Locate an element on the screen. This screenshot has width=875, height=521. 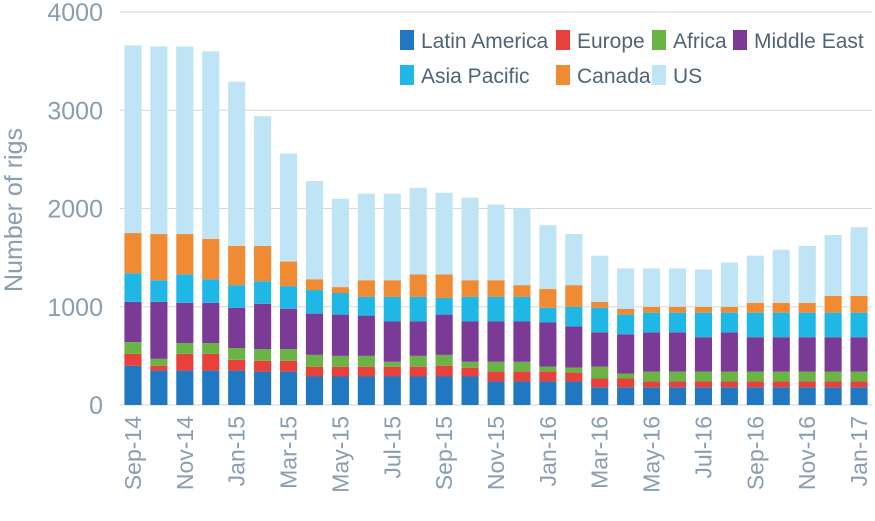
legend-label-europe: Europe is located at coordinates (611, 41).